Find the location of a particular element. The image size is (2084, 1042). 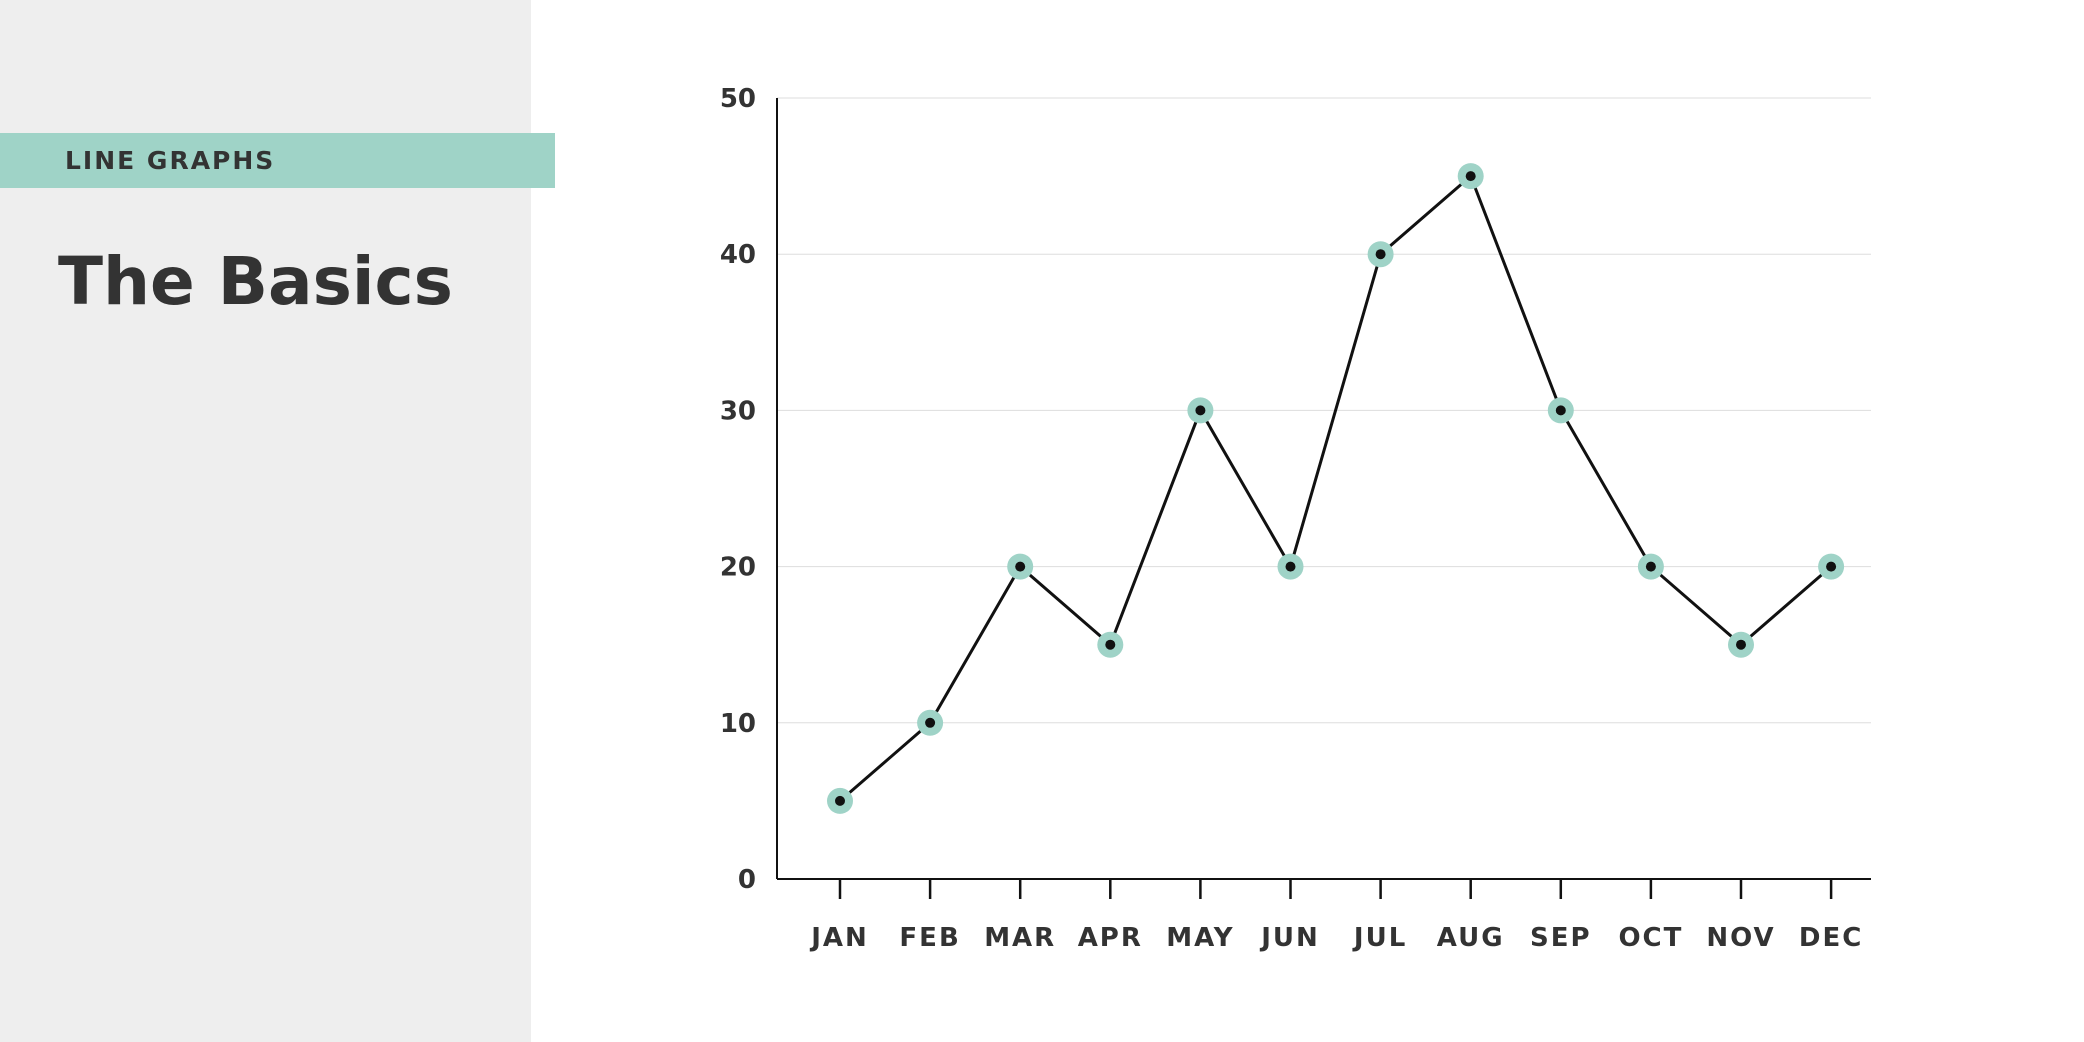

y-tick-label: 40 is located at coordinates (738, 255).